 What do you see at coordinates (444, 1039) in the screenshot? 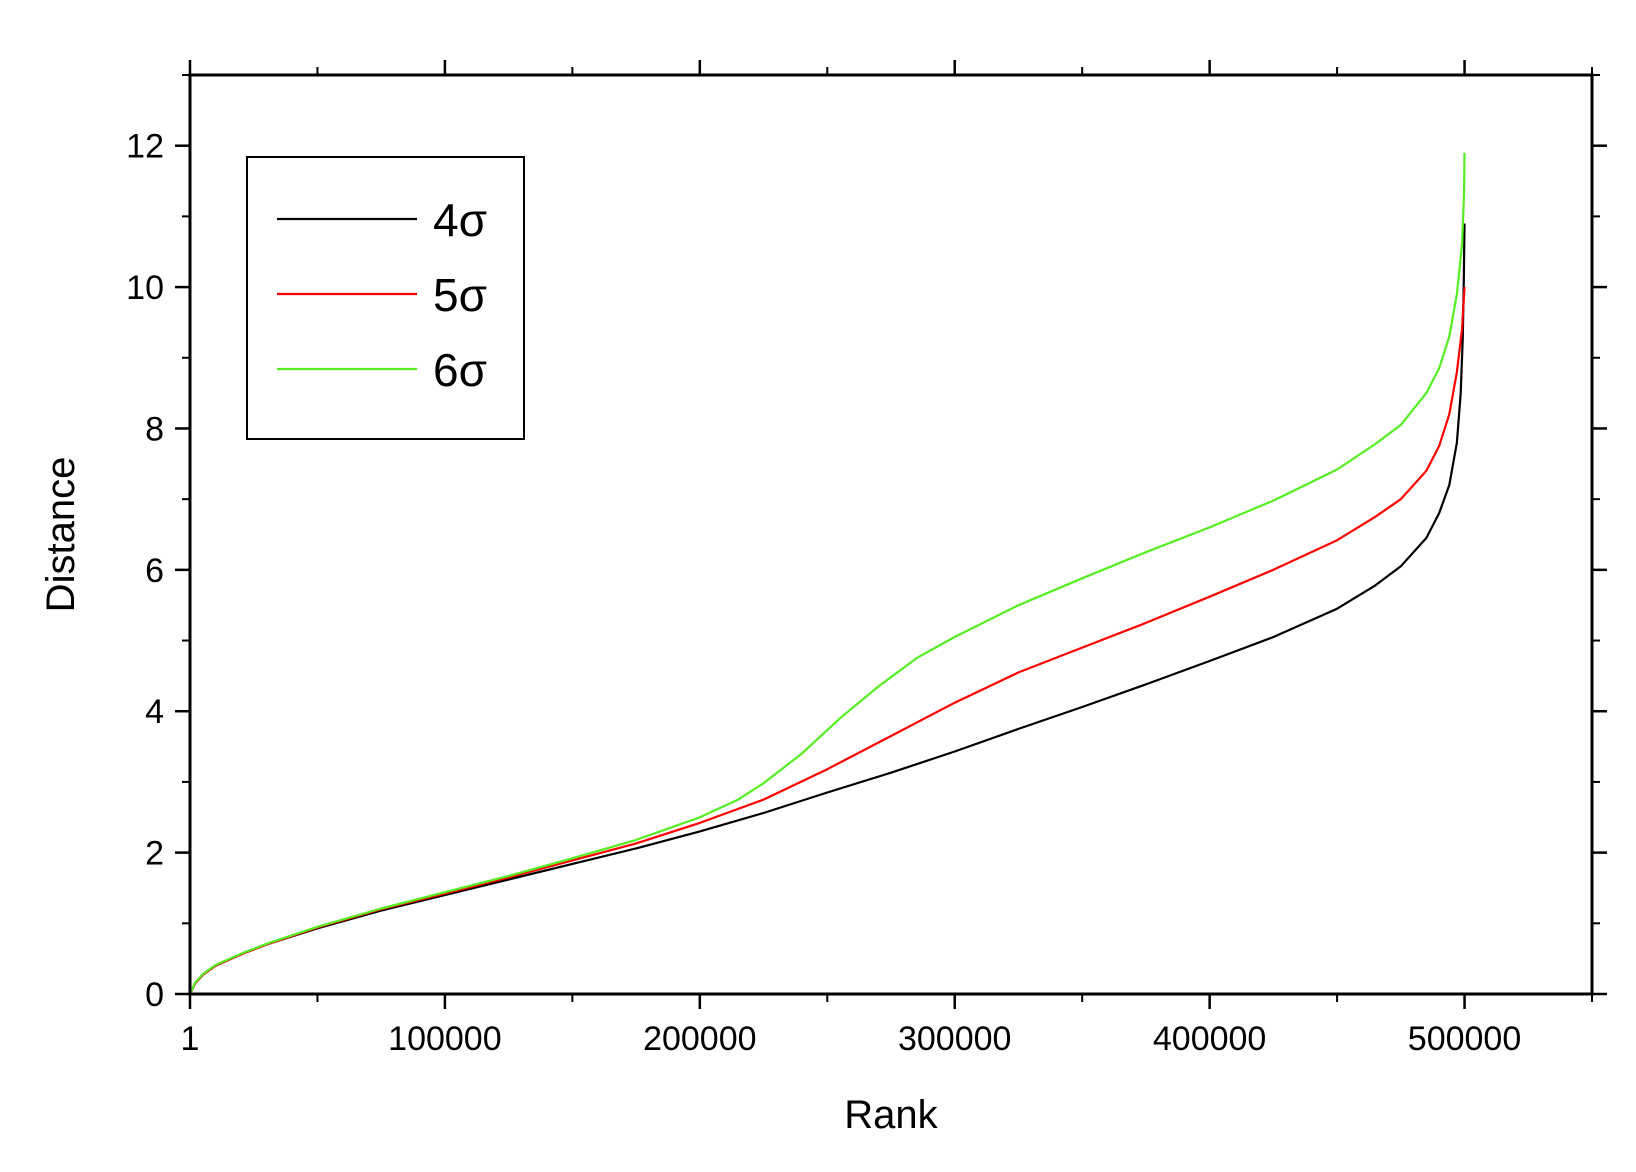
I see `x-tick-label: 100000` at bounding box center [444, 1039].